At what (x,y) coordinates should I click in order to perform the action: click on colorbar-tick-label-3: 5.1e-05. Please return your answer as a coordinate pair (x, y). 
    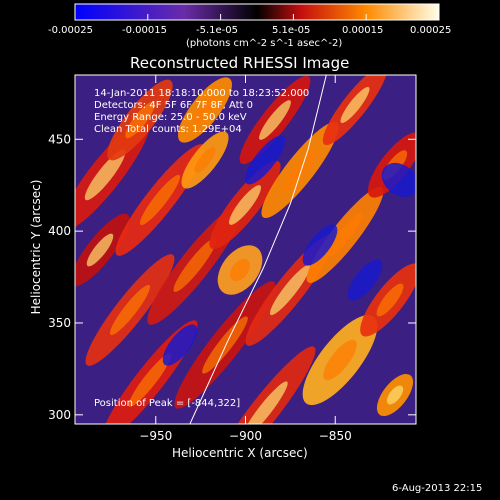
    Looking at the image, I should click on (291, 30).